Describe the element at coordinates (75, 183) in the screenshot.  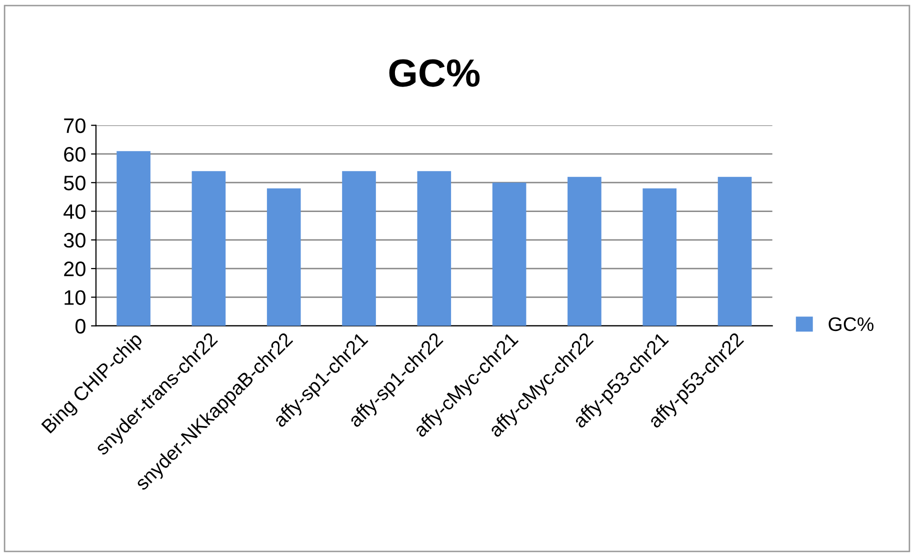
I see `y-tick-label: 50` at that location.